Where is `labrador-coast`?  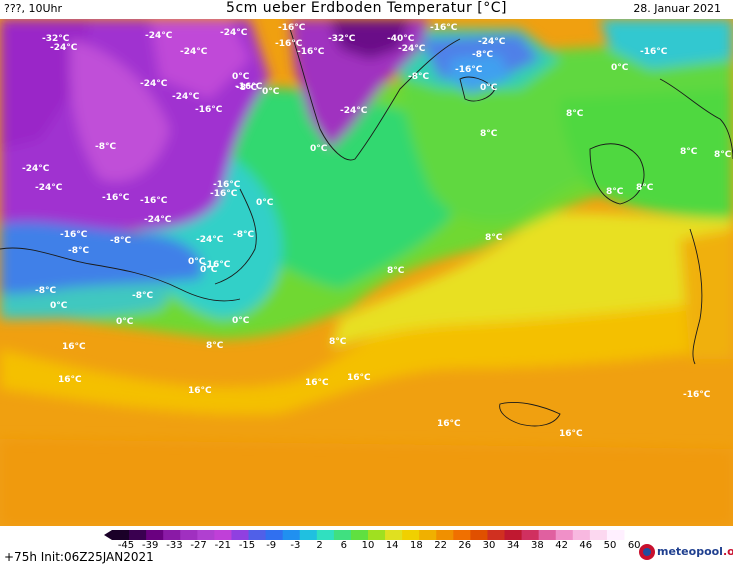 labrador-coast is located at coordinates (235, 236).